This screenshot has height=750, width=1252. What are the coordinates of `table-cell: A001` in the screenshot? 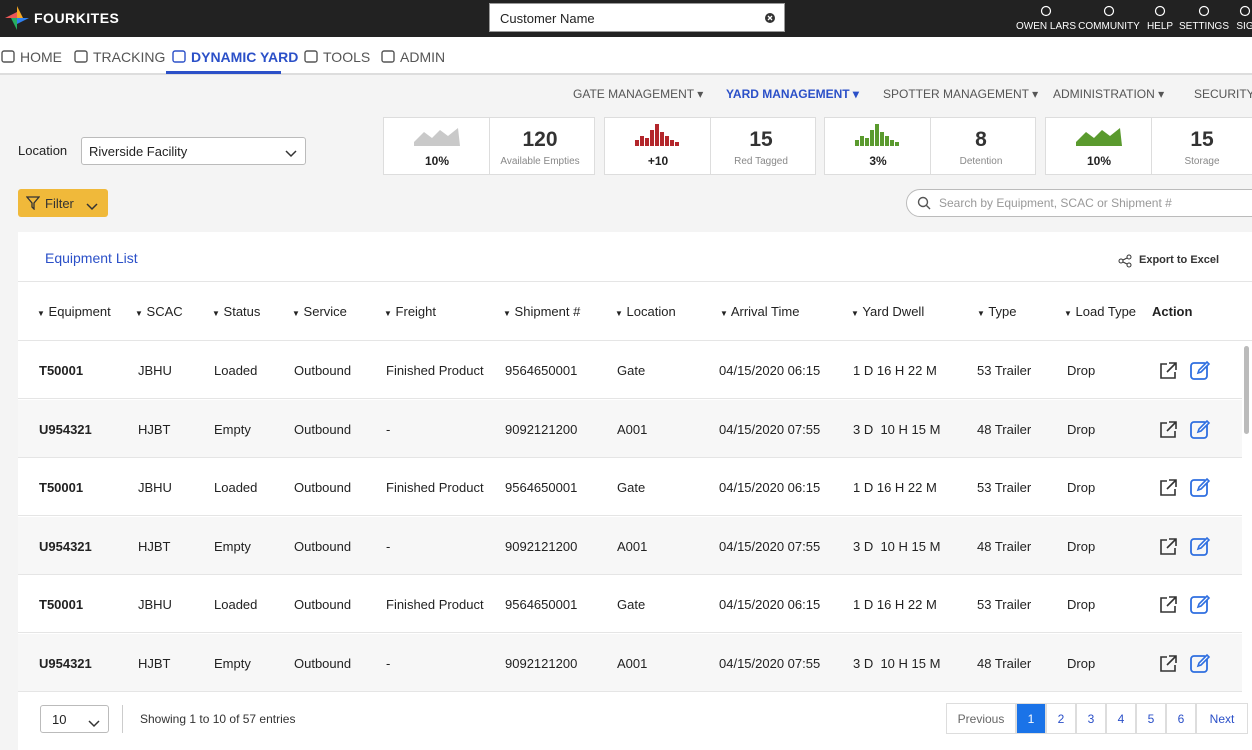 It's located at (632, 546).